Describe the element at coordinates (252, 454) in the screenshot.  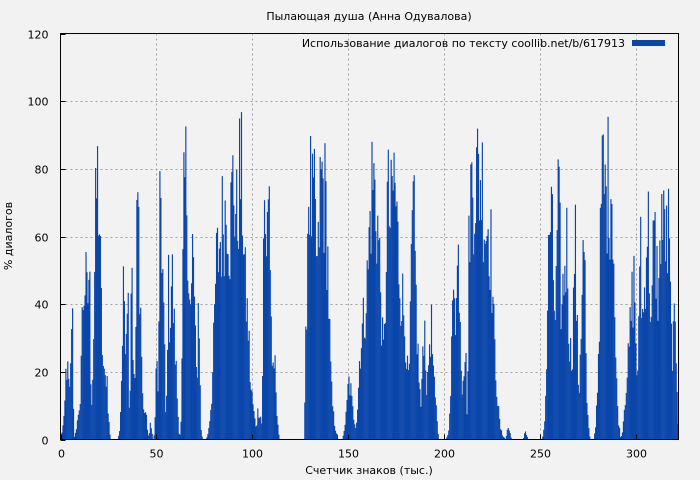
I see `x-tick-label: 100` at that location.